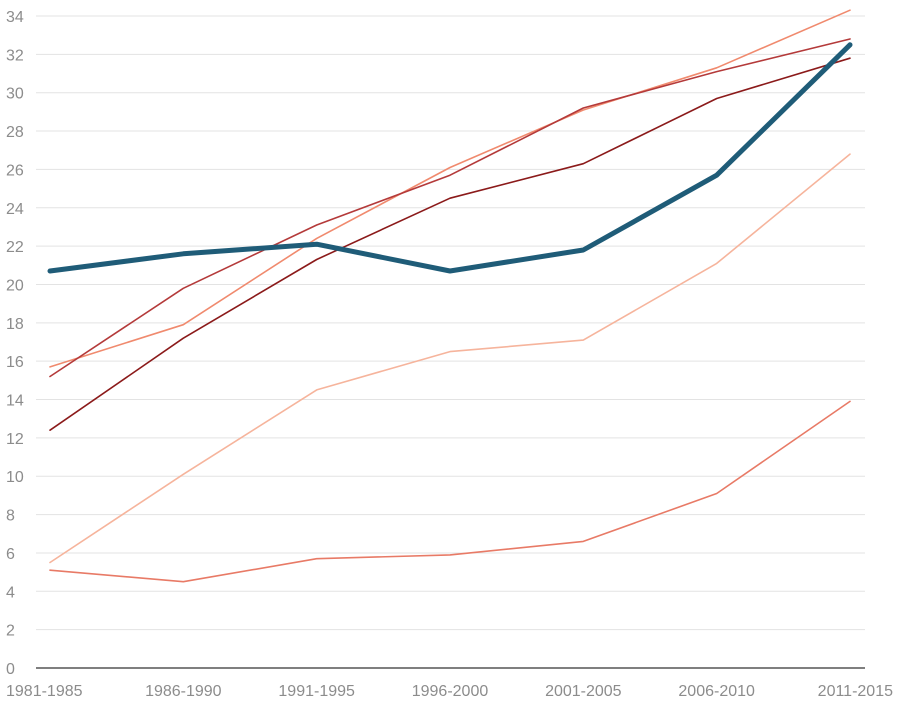 This screenshot has height=713, width=900. What do you see at coordinates (316, 691) in the screenshot?
I see `x-tick-label: 1991-1995` at bounding box center [316, 691].